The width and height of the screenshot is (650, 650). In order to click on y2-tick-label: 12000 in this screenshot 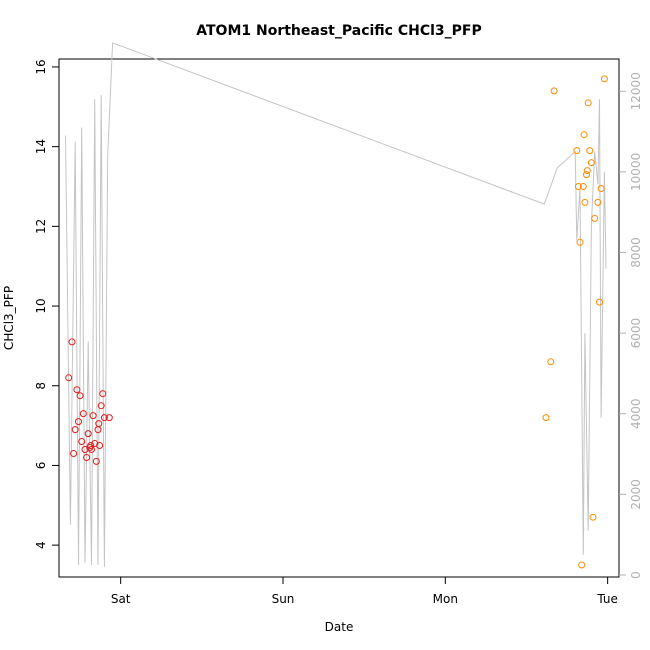, I will do `click(636, 91)`.